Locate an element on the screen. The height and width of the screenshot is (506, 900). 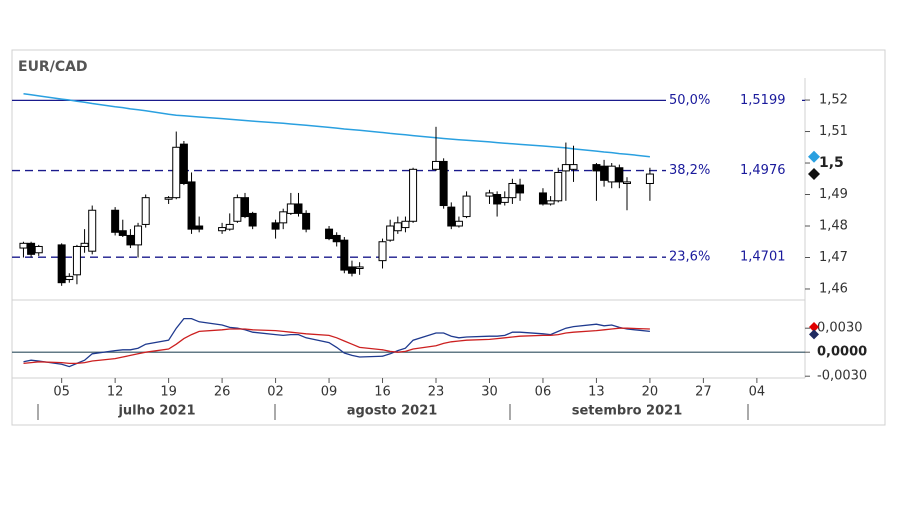
y-tick-label: -0,0030 is located at coordinates (842, 376).